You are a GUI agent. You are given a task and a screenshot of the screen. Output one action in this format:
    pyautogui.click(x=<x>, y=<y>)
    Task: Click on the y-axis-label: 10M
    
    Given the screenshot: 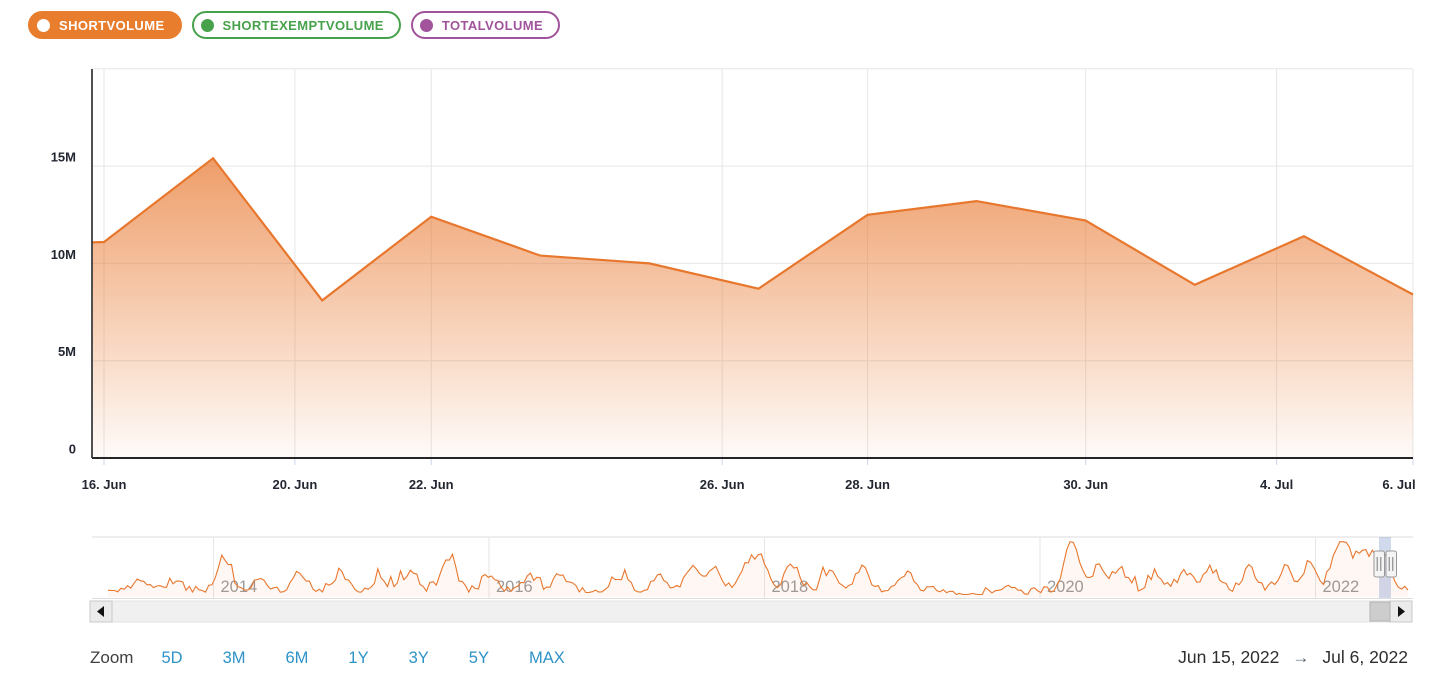 What is the action you would take?
    pyautogui.click(x=63, y=254)
    